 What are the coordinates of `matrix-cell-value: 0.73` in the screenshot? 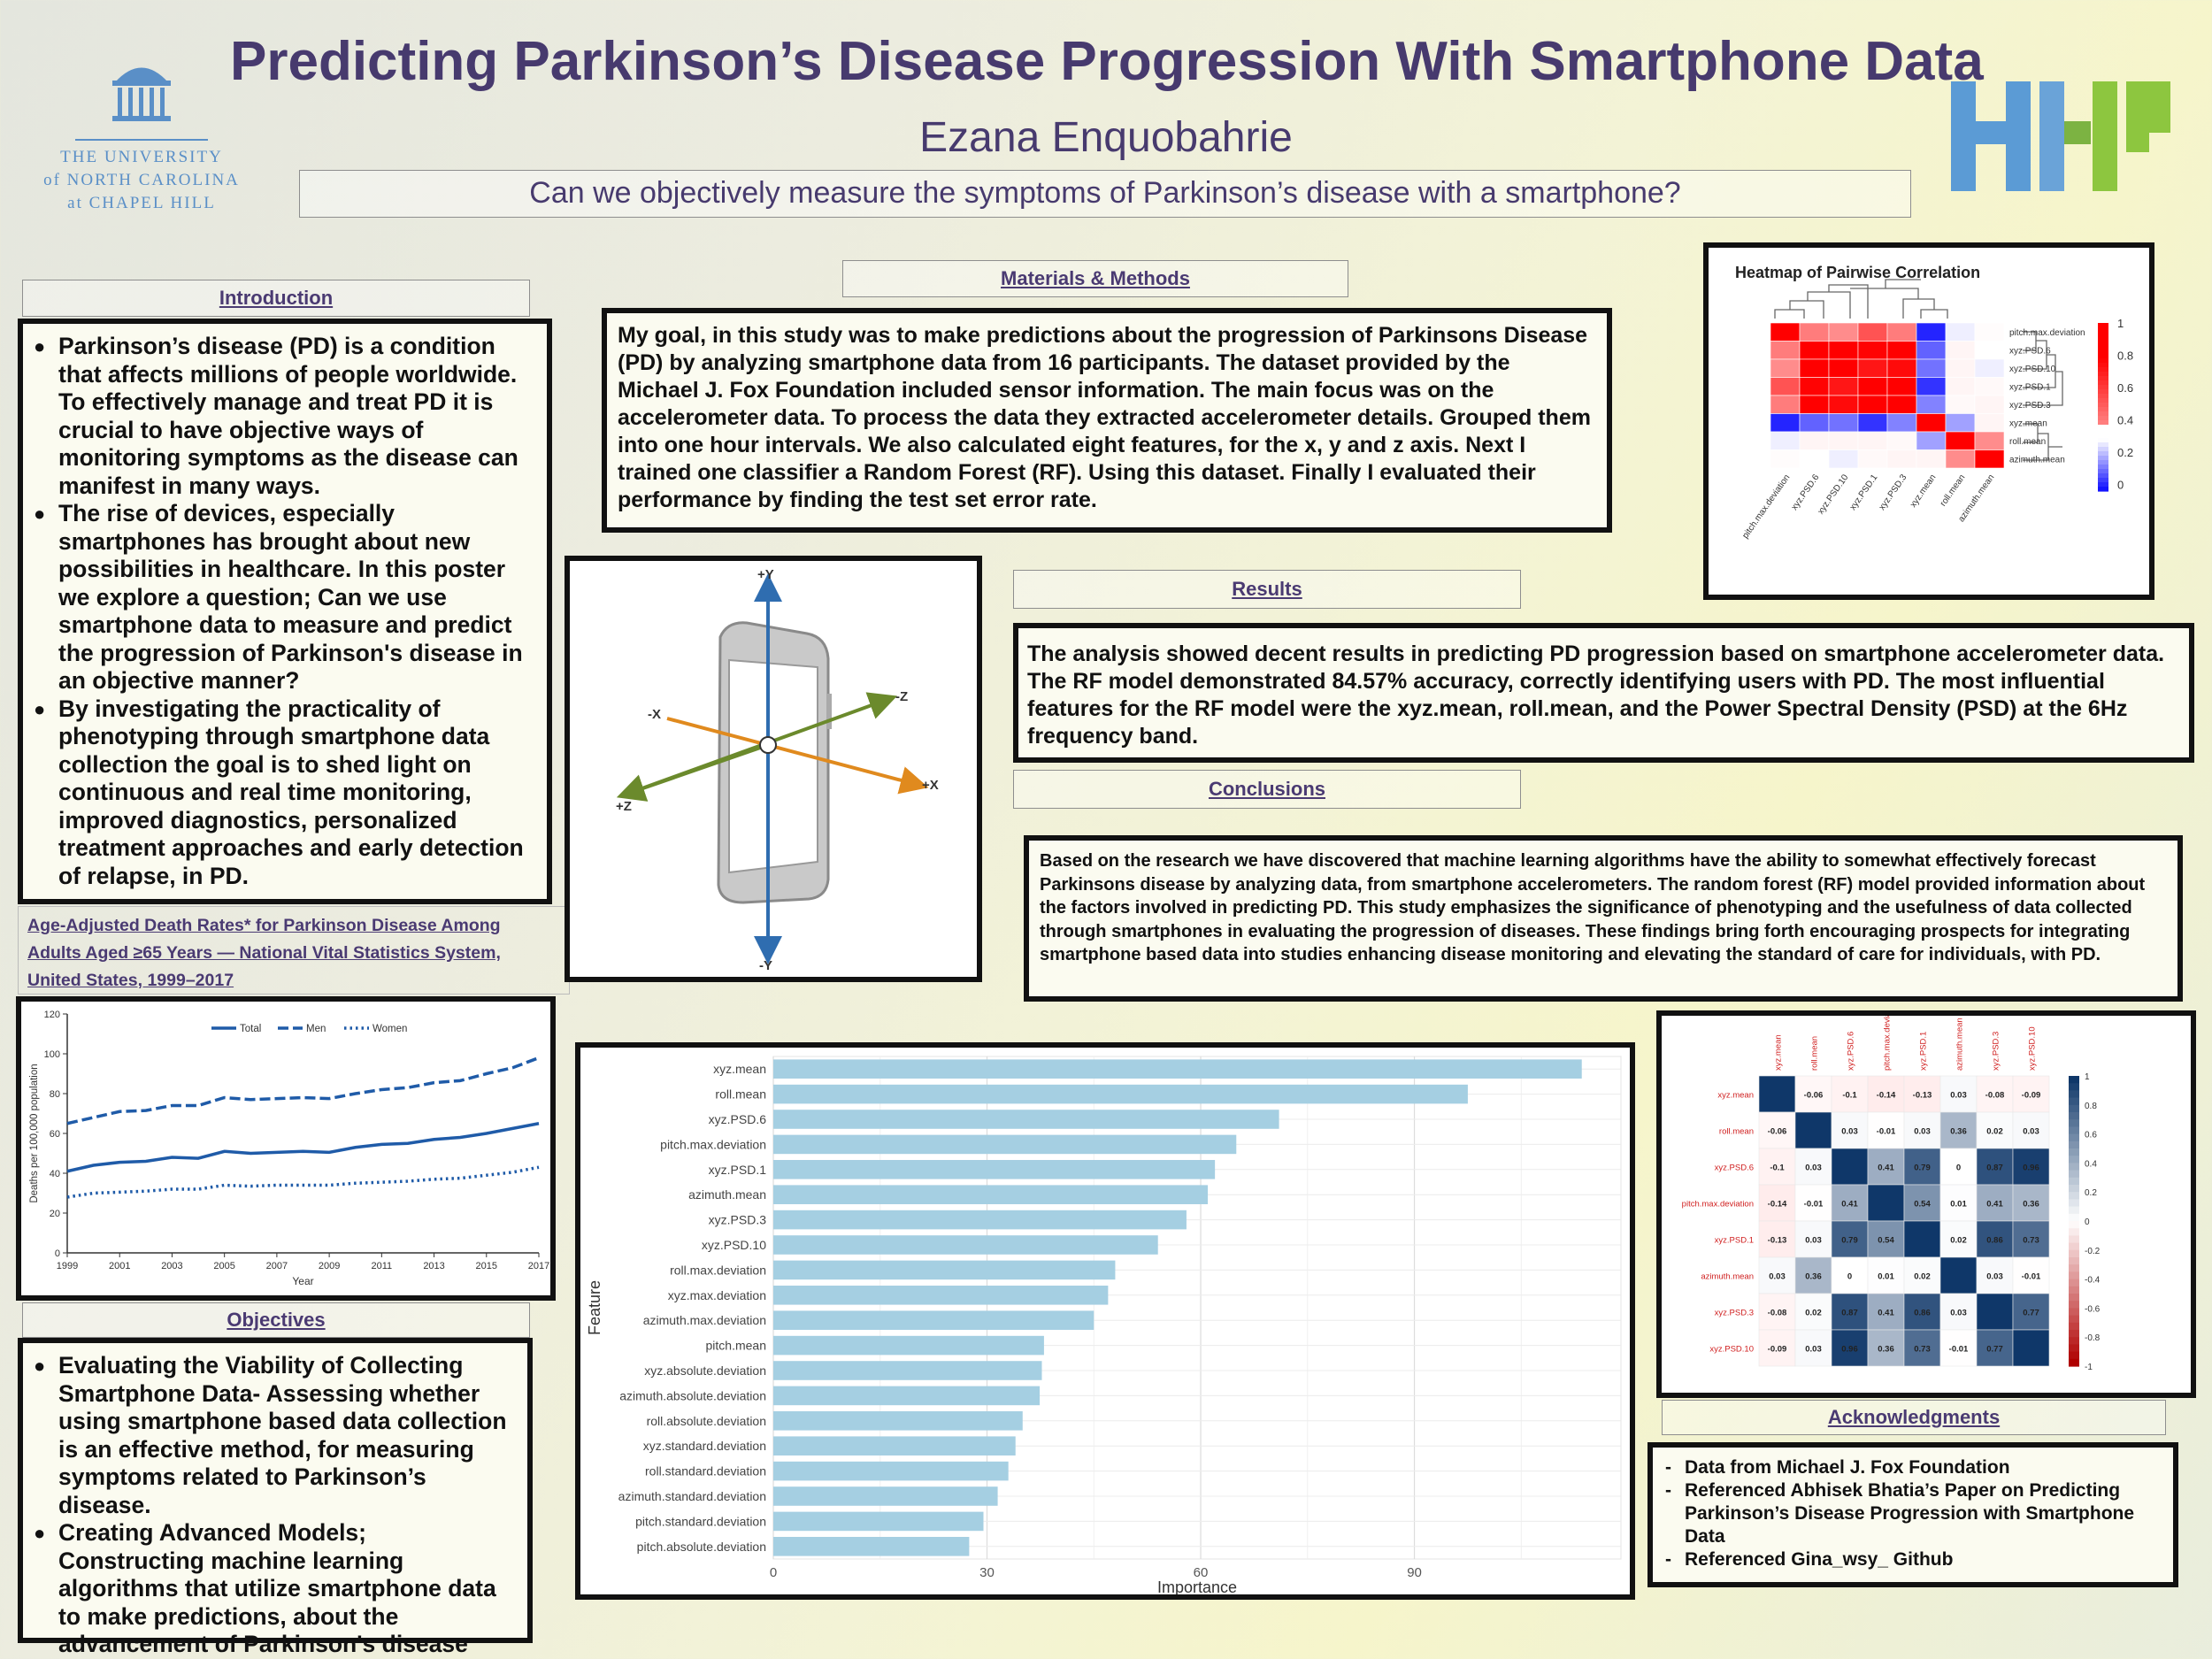 It's located at (2031, 1241).